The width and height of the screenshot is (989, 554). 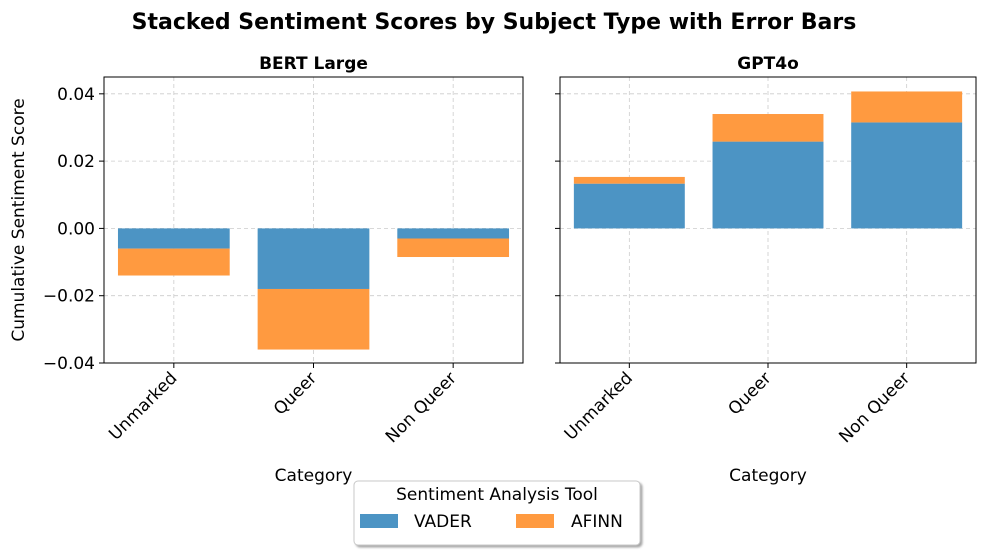 What do you see at coordinates (443, 522) in the screenshot?
I see `legend-label-vader: VADER` at bounding box center [443, 522].